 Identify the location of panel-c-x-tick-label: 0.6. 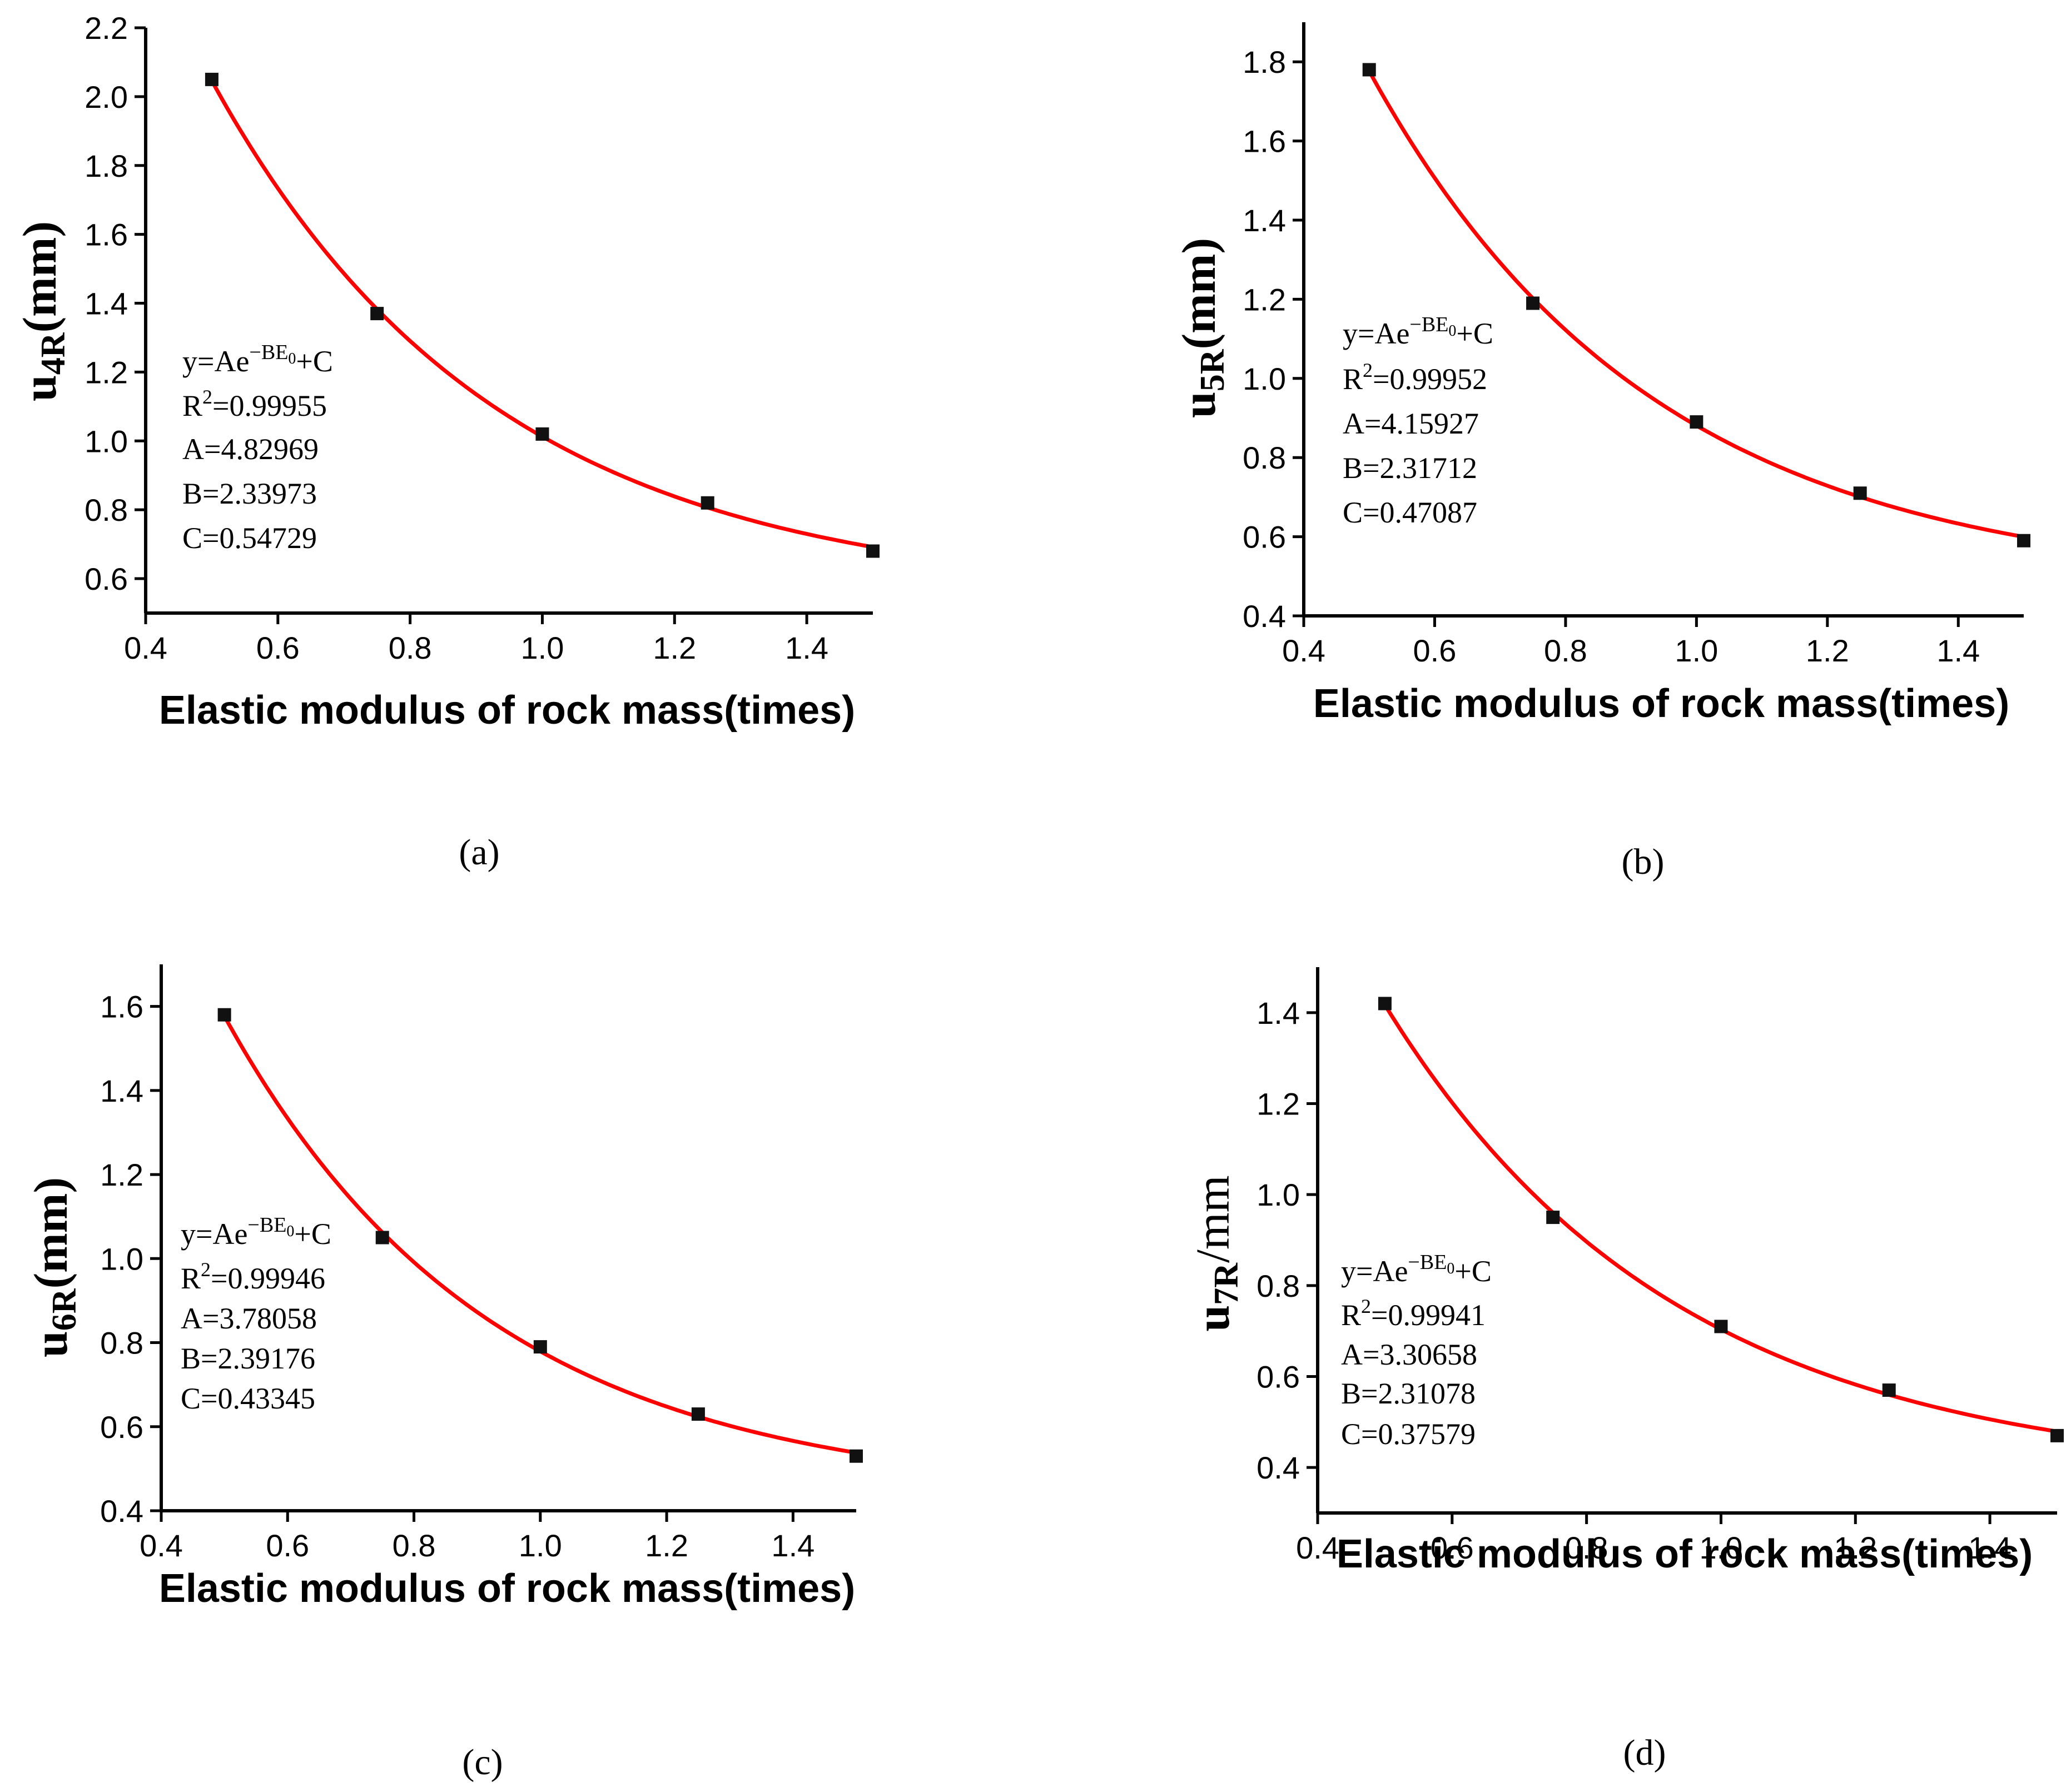
(287, 1545).